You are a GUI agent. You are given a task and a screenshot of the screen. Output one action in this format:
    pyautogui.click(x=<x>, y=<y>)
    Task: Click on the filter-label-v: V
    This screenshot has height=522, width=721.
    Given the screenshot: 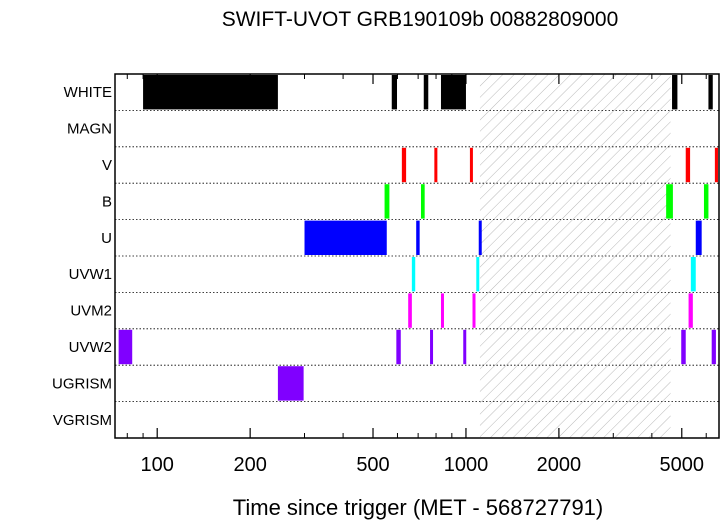 What is the action you would take?
    pyautogui.click(x=107, y=165)
    